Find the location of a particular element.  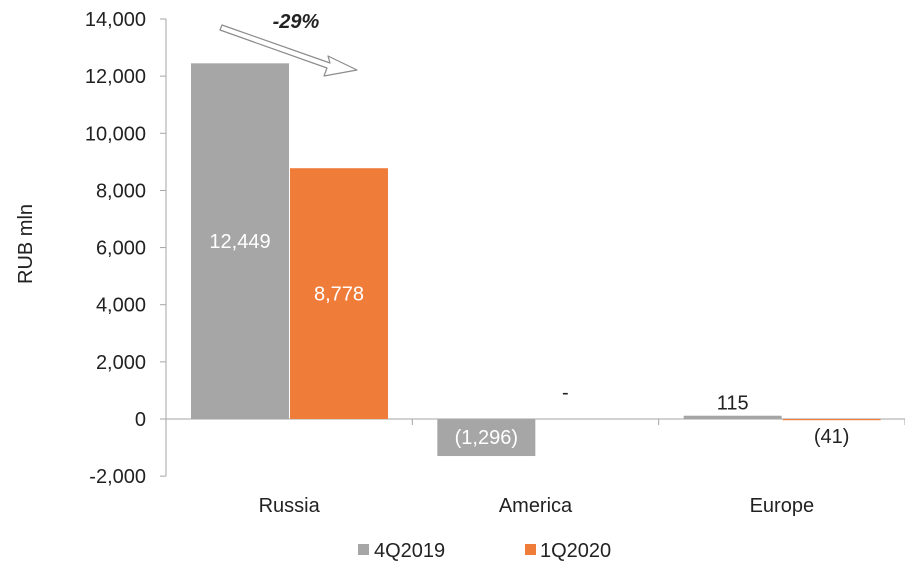

legend-label-4q2019: 4Q2019 is located at coordinates (409, 551).